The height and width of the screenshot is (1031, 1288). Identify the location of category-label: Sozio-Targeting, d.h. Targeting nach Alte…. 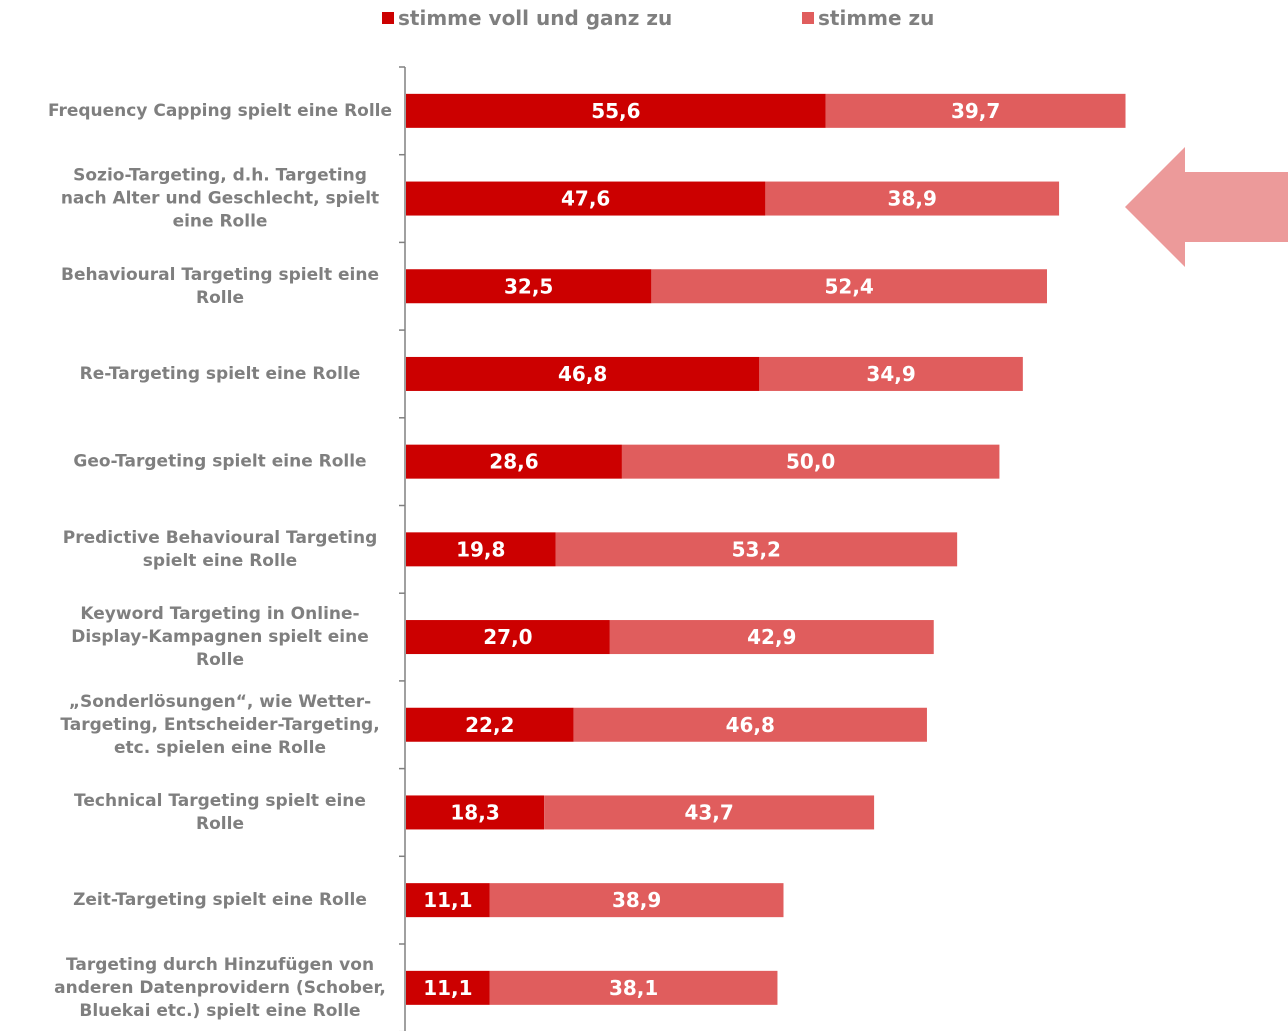
(220, 199).